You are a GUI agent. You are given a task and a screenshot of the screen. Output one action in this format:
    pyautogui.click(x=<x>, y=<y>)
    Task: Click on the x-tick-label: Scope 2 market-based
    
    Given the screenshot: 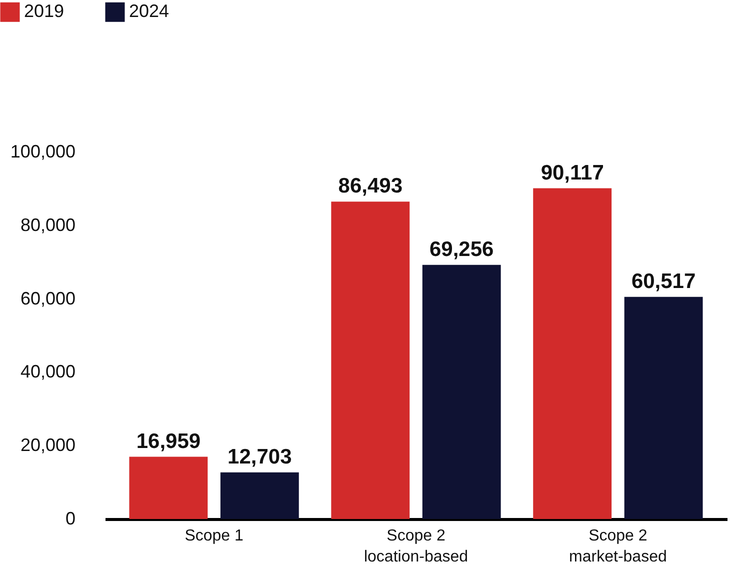 What is the action you would take?
    pyautogui.click(x=618, y=547)
    